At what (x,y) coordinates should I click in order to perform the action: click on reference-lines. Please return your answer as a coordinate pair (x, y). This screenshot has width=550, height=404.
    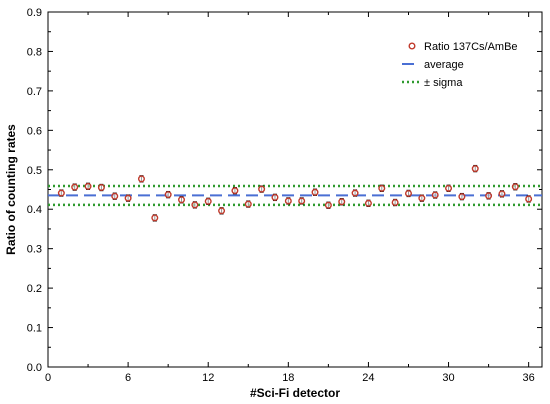
    Looking at the image, I should click on (295, 195).